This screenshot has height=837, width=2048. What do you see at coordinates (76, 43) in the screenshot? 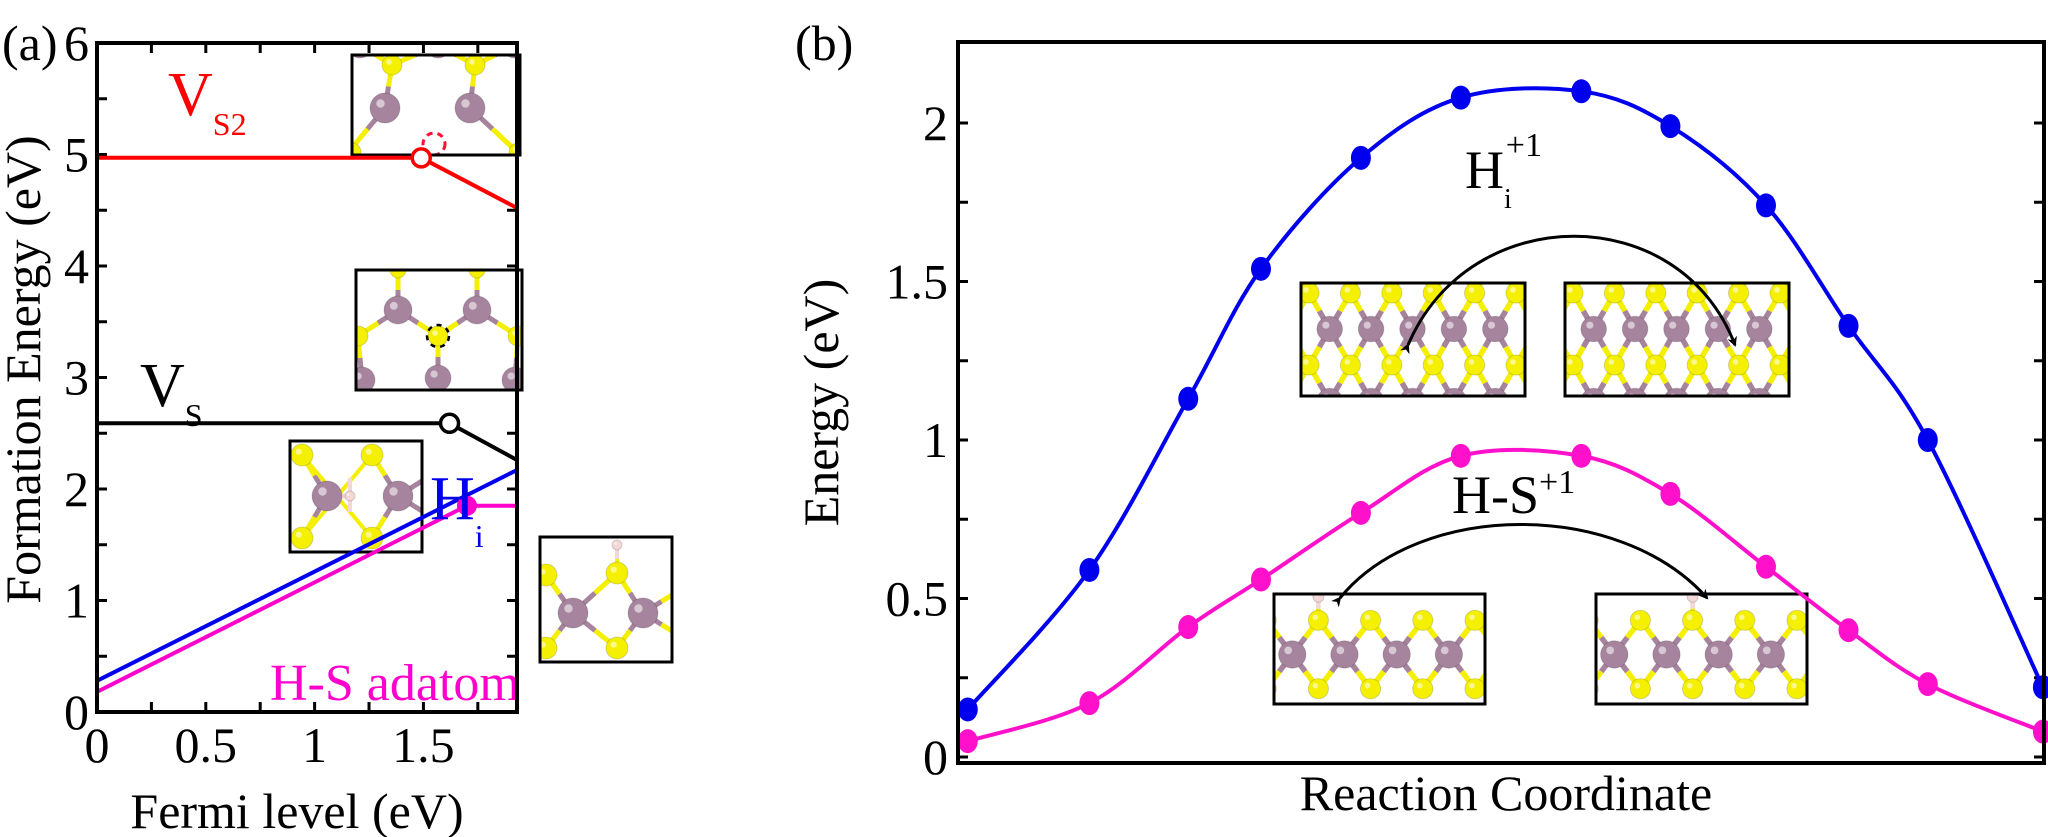
I see `y-tick-label: 6` at bounding box center [76, 43].